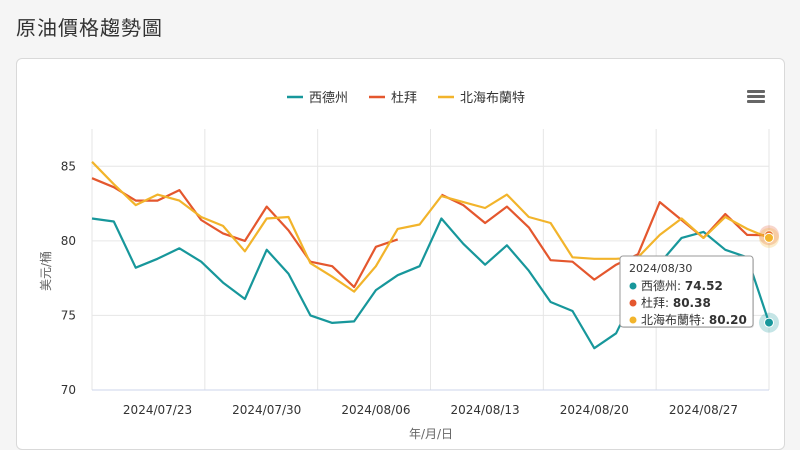 The width and height of the screenshot is (800, 450). What do you see at coordinates (68, 390) in the screenshot?
I see `y-tick-label: 70` at bounding box center [68, 390].